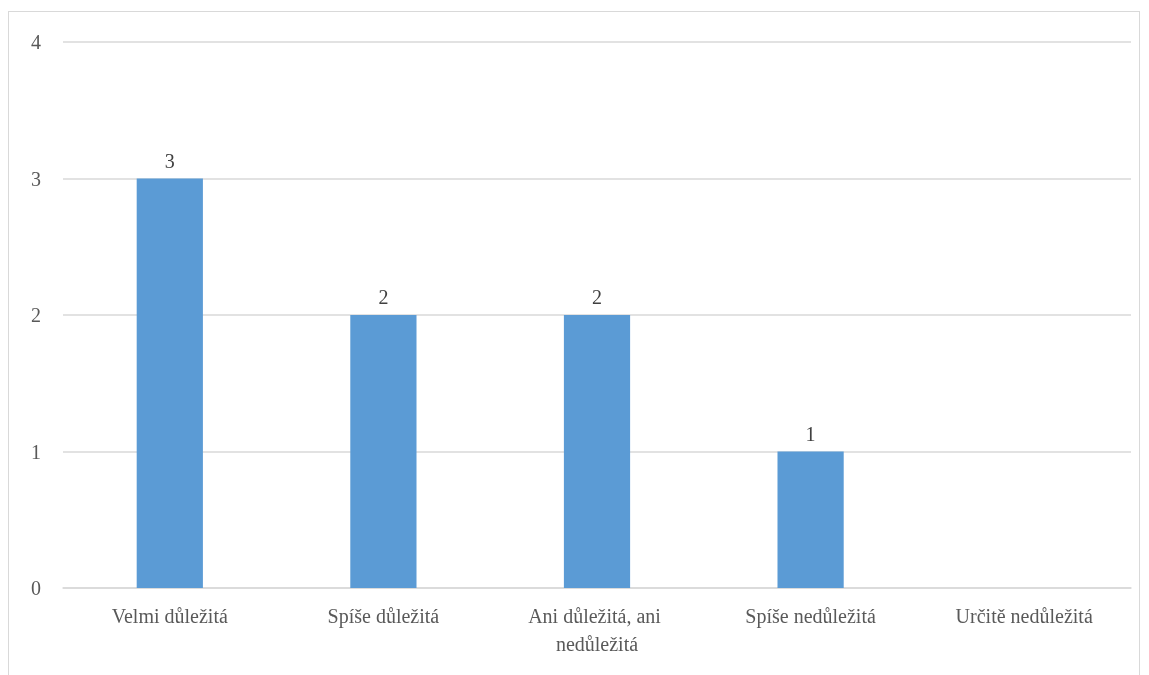 This screenshot has width=1149, height=675. Describe the element at coordinates (169, 160) in the screenshot. I see `data-label: 3` at that location.